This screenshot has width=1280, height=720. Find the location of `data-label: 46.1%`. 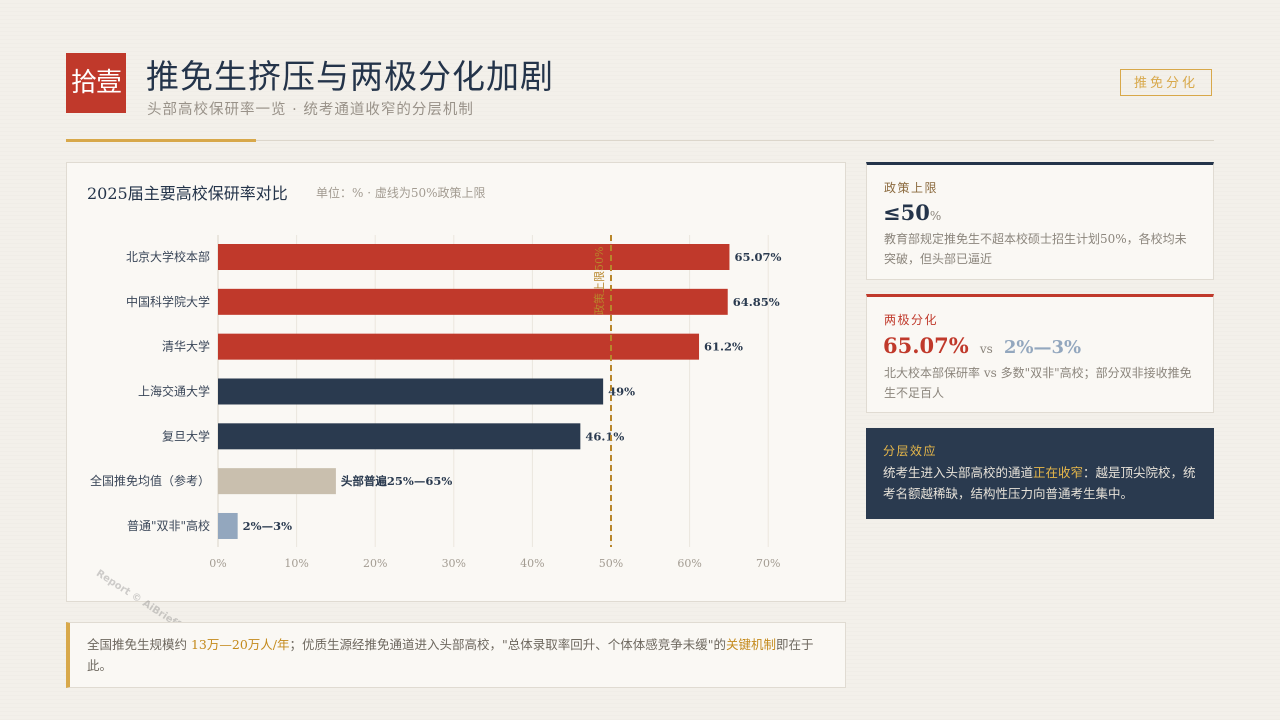

data-label: 46.1% is located at coordinates (604, 436).